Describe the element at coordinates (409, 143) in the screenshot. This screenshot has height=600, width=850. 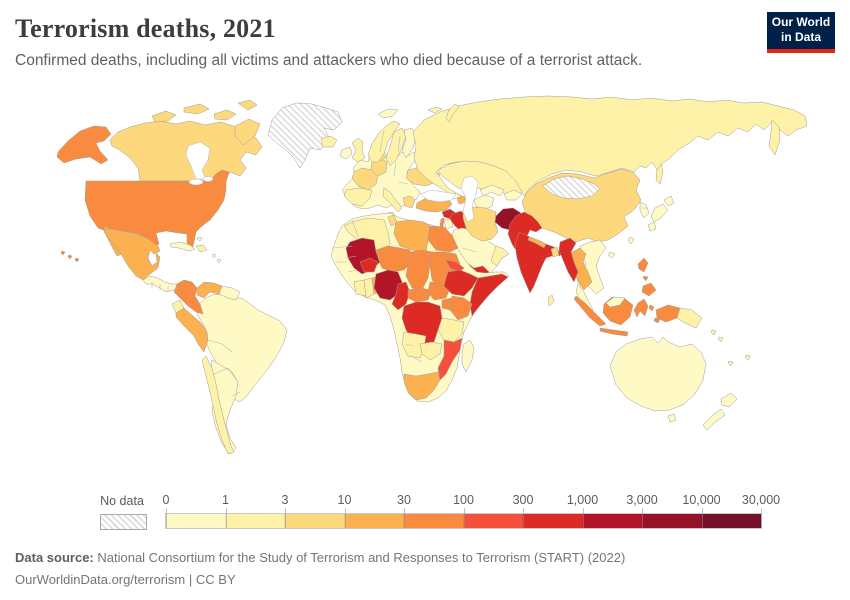
I see `country-finland` at that location.